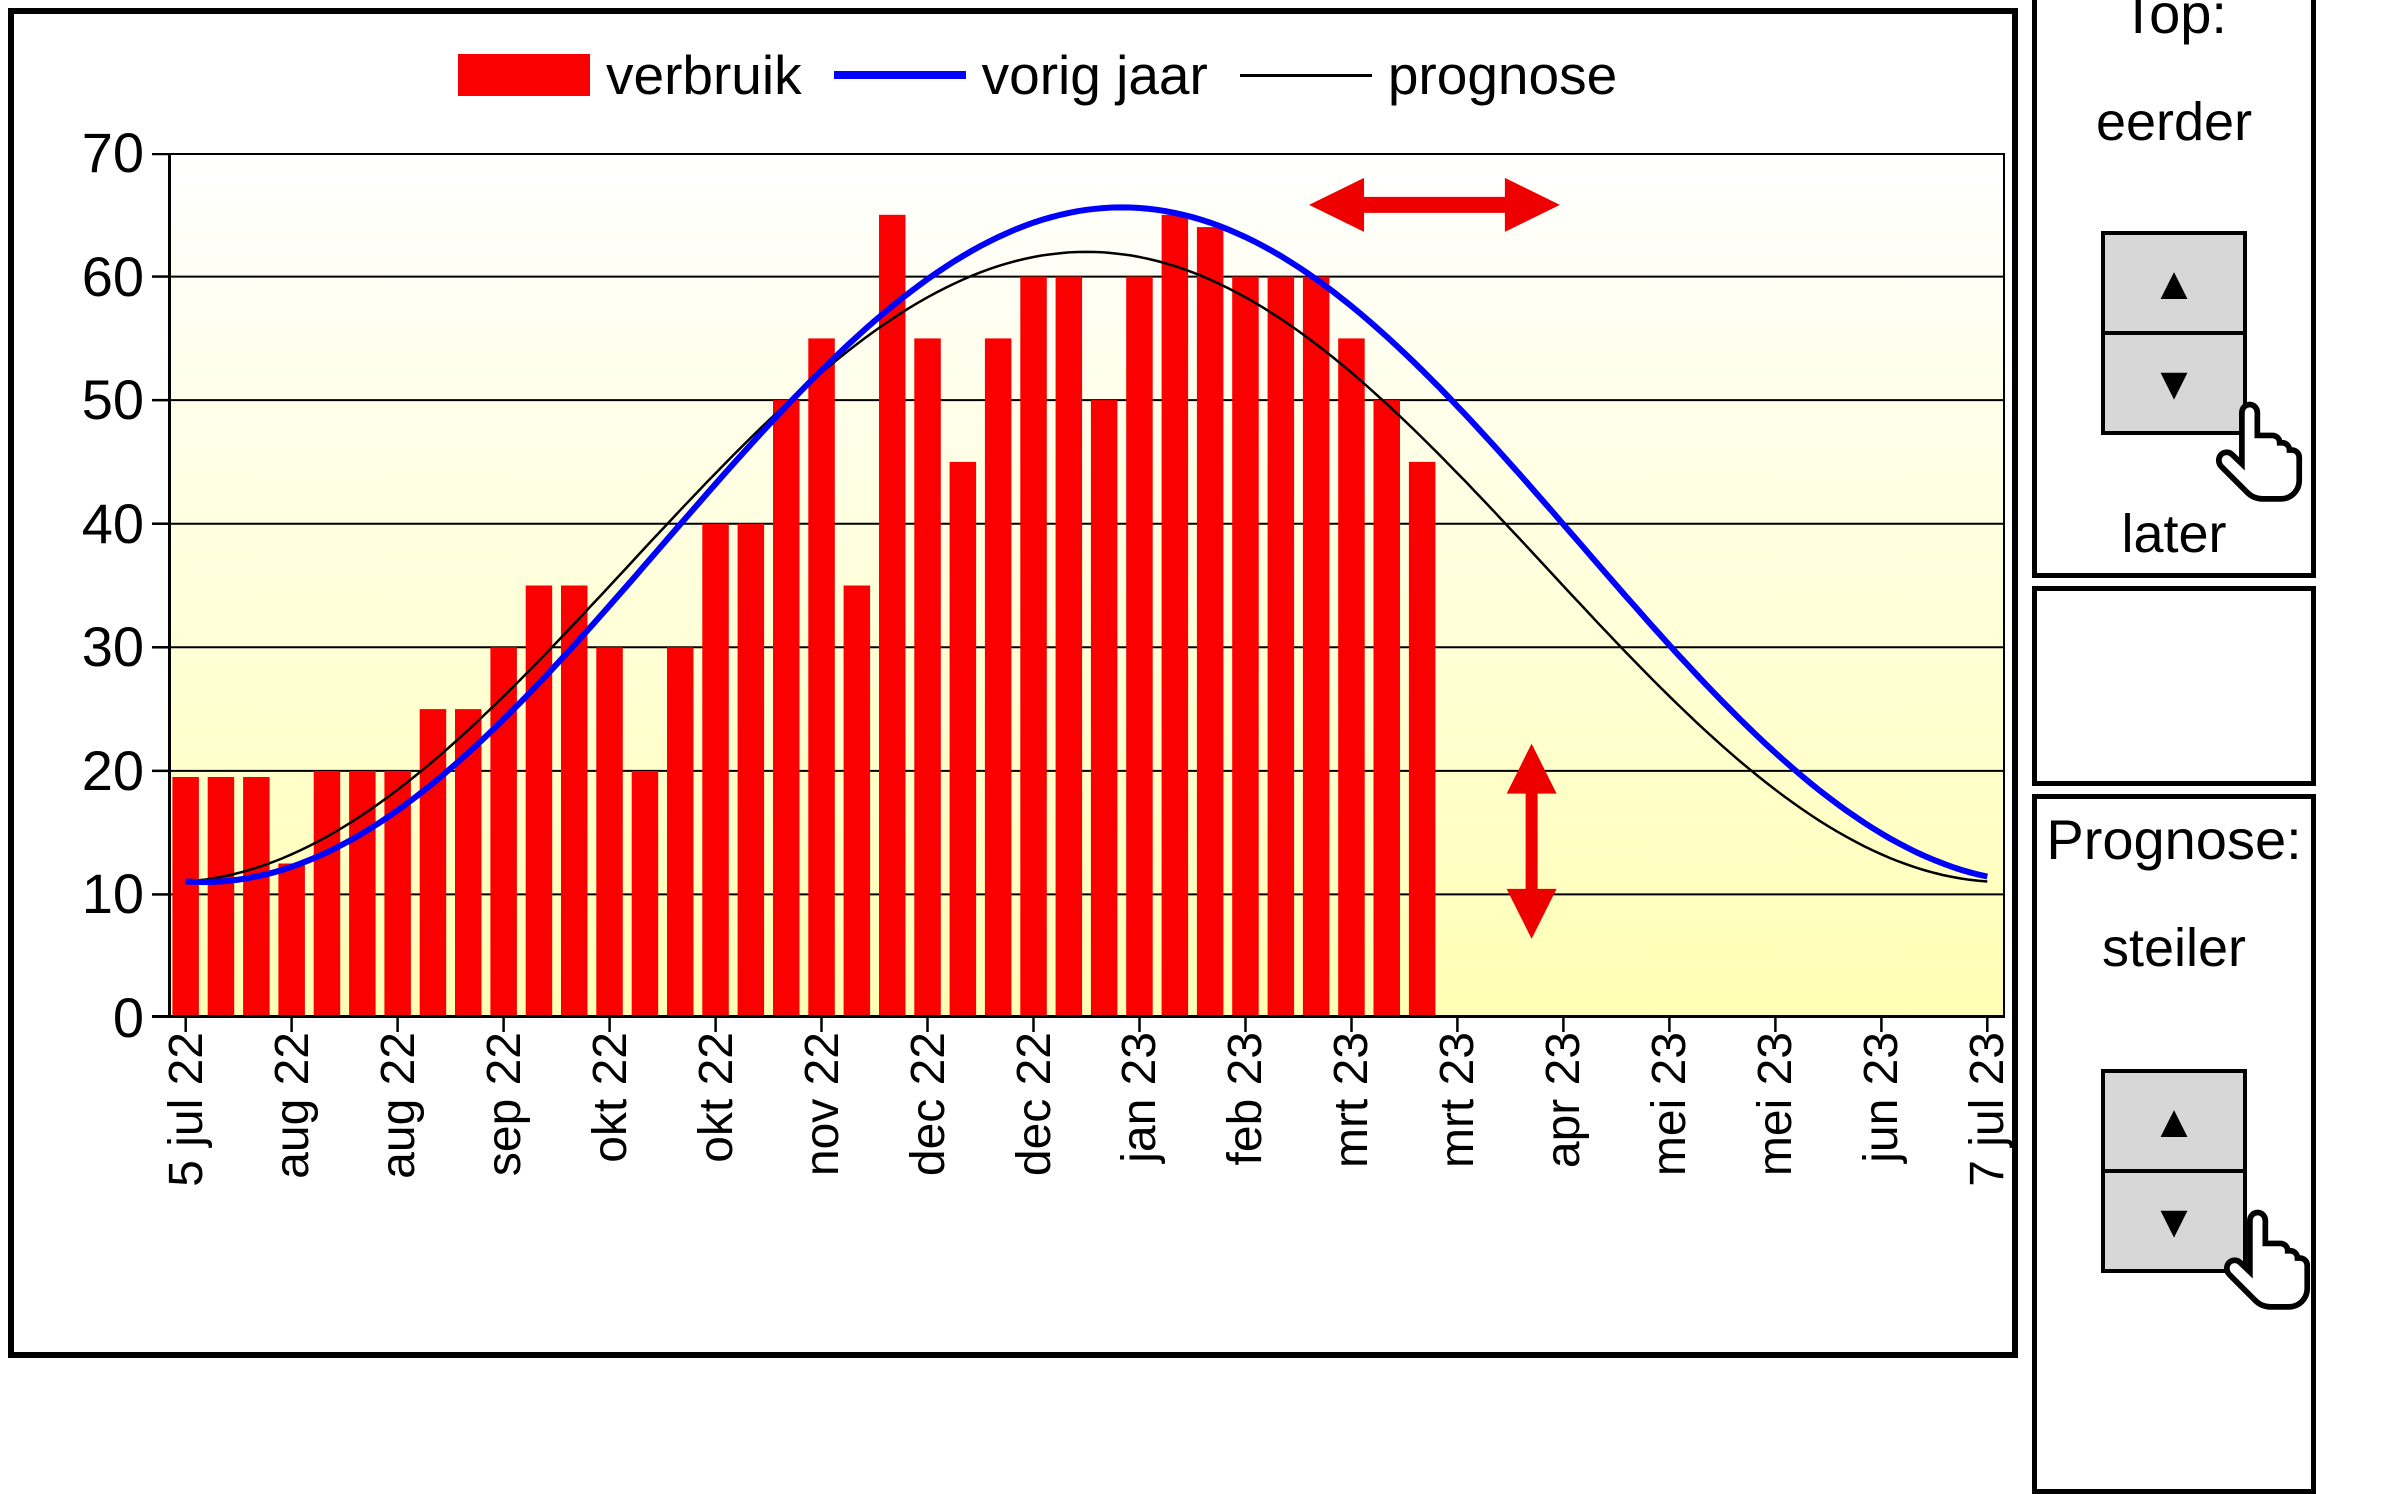 The image size is (2400, 1494). What do you see at coordinates (1531, 841) in the screenshot?
I see `vertical-double-arrow` at bounding box center [1531, 841].